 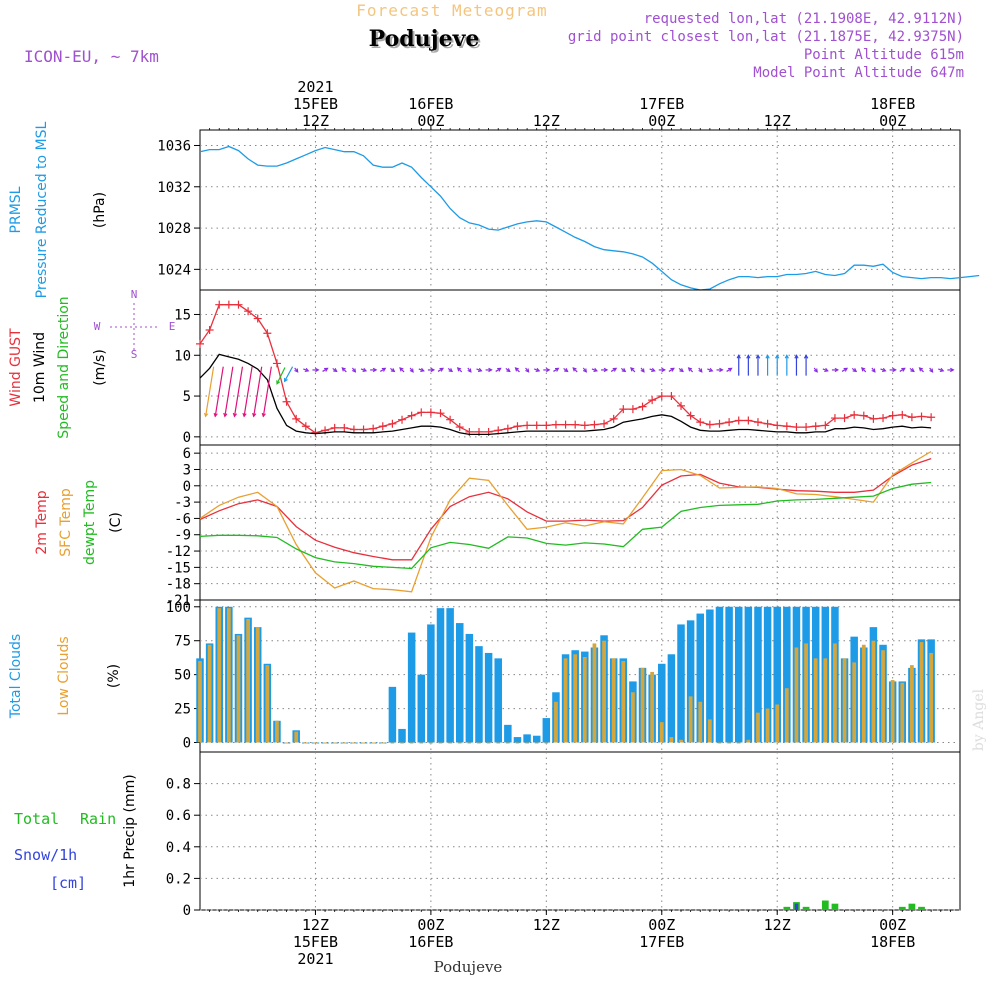 I want to click on bottom-time-label: 18FEB, so click(x=892, y=942).